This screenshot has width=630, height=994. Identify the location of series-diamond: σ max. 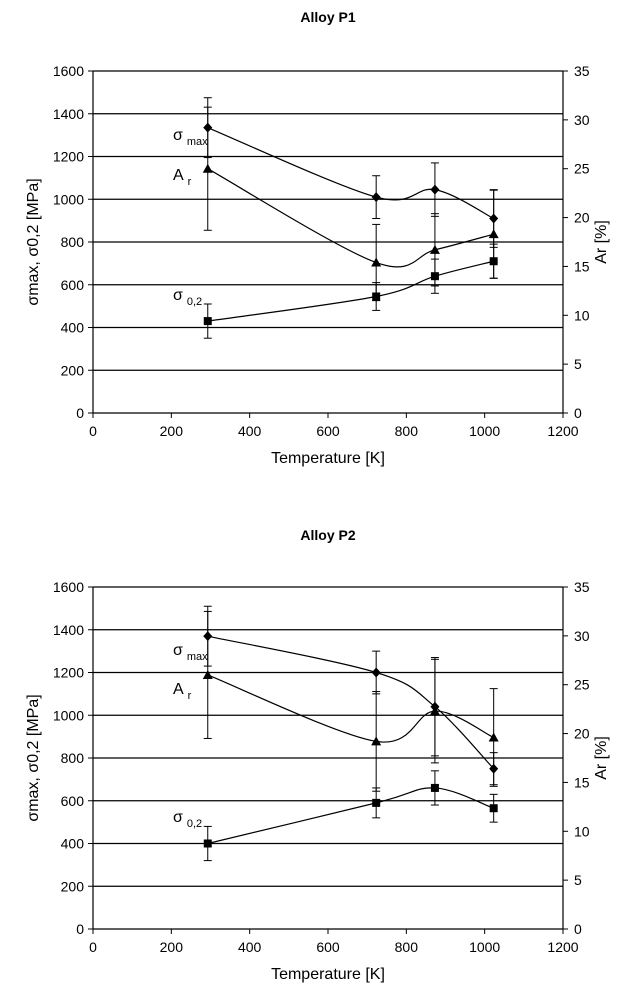
(336, 172).